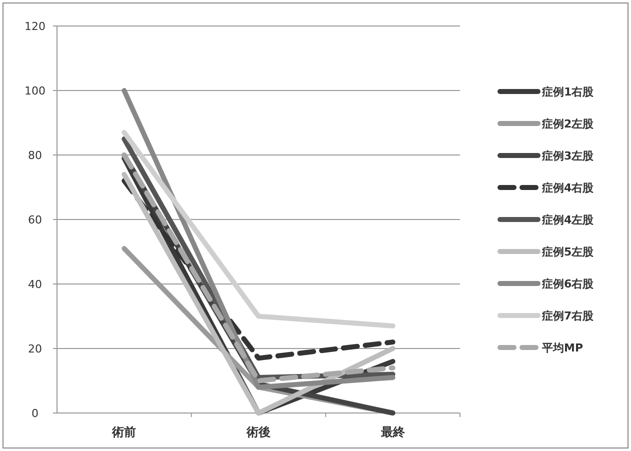 Image resolution: width=631 pixels, height=451 pixels. I want to click on y-tick-label: 120, so click(35, 26).